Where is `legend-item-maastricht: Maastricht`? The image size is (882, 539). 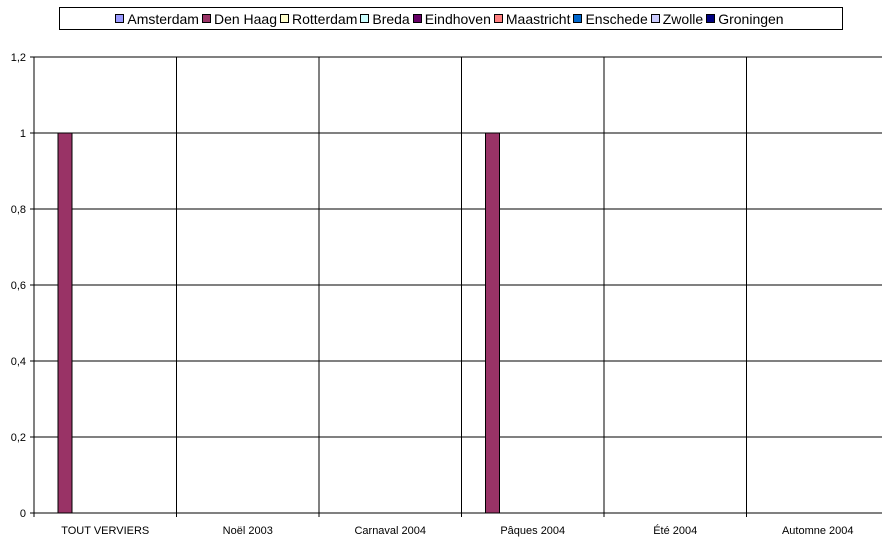
legend-item-maastricht: Maastricht is located at coordinates (532, 18).